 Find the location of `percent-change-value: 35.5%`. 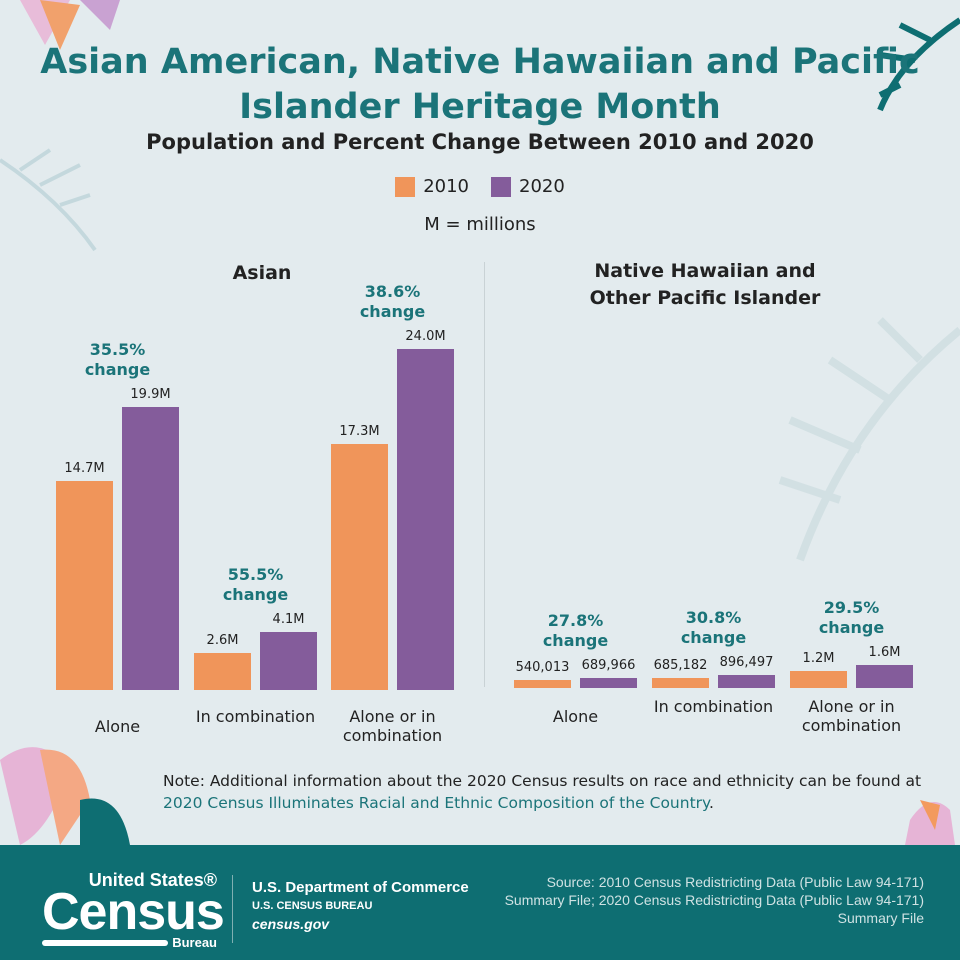

percent-change-value: 35.5% is located at coordinates (117, 350).